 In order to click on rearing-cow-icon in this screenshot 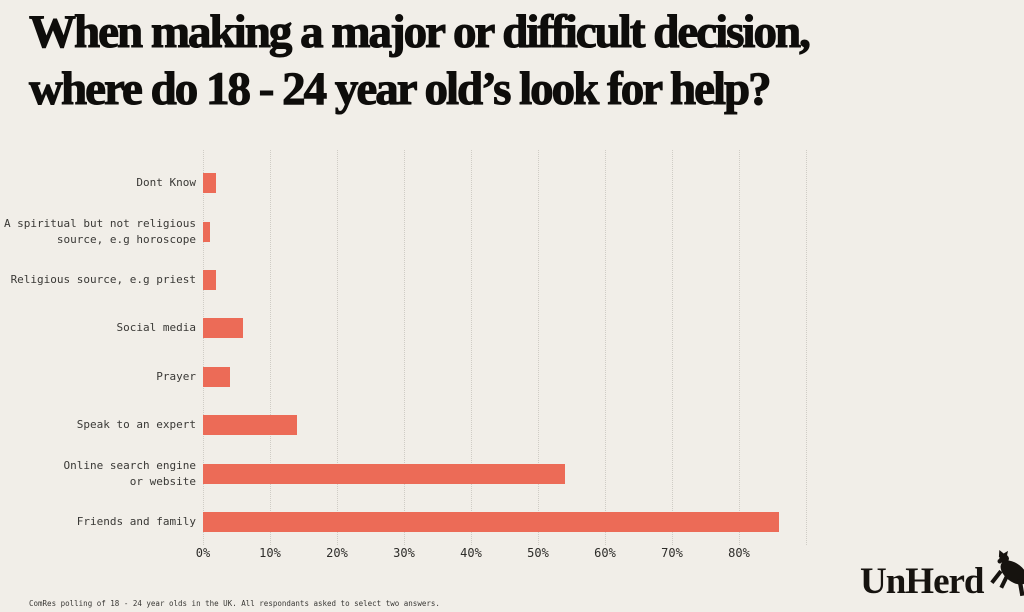, I will do `click(1007, 573)`.